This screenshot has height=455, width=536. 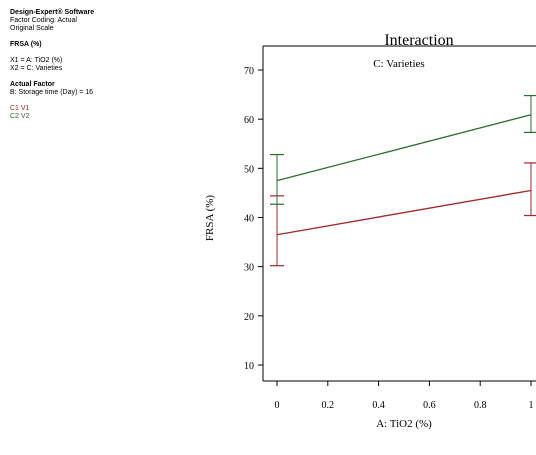 What do you see at coordinates (480, 405) in the screenshot?
I see `x-tick-label: 0.8` at bounding box center [480, 405].